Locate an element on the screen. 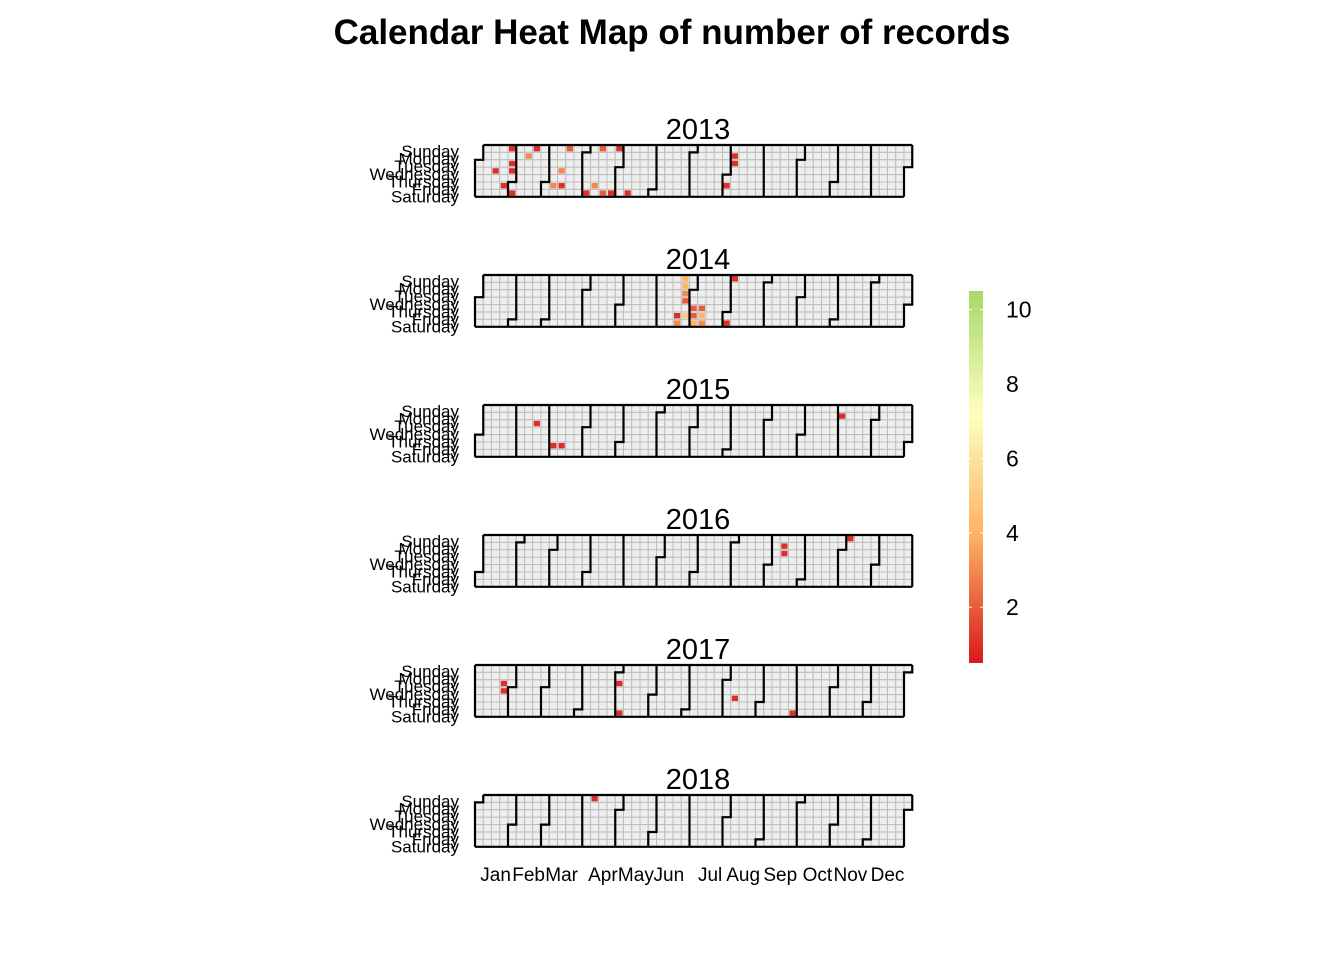 The width and height of the screenshot is (1344, 960). day-label: Wednesday is located at coordinates (415, 304).